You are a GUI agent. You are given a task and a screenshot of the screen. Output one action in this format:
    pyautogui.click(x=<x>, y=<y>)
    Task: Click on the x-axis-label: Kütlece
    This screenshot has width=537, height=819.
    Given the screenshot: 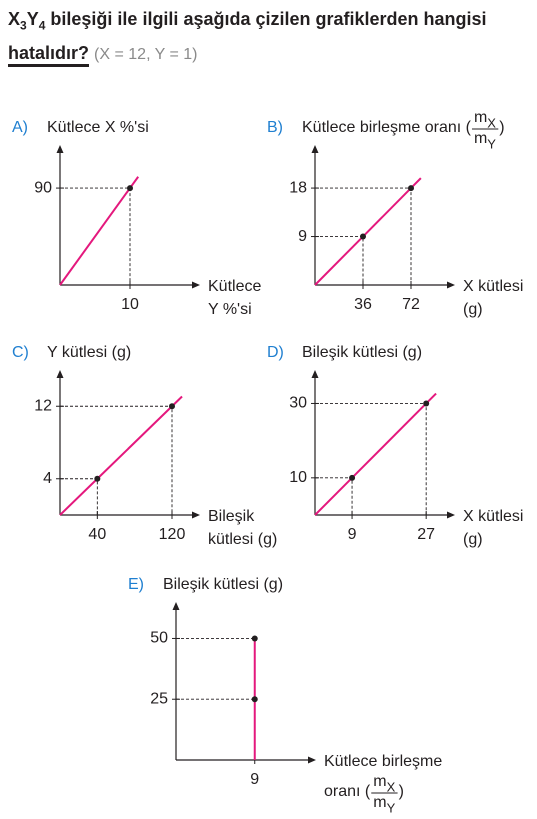 What is the action you would take?
    pyautogui.click(x=234, y=286)
    